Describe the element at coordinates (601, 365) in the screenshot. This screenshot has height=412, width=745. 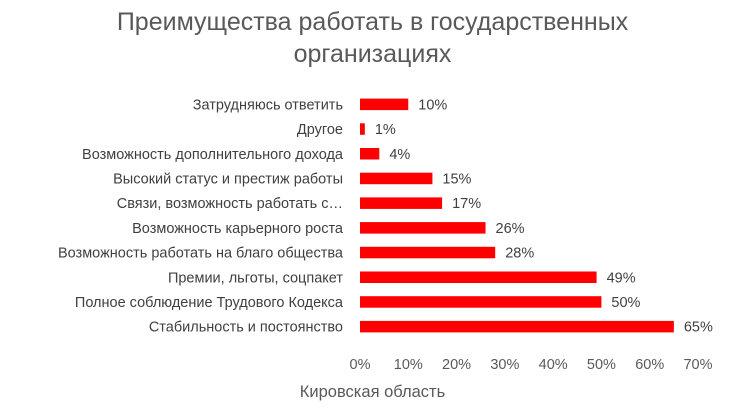
I see `x-tick-label: 50%` at that location.